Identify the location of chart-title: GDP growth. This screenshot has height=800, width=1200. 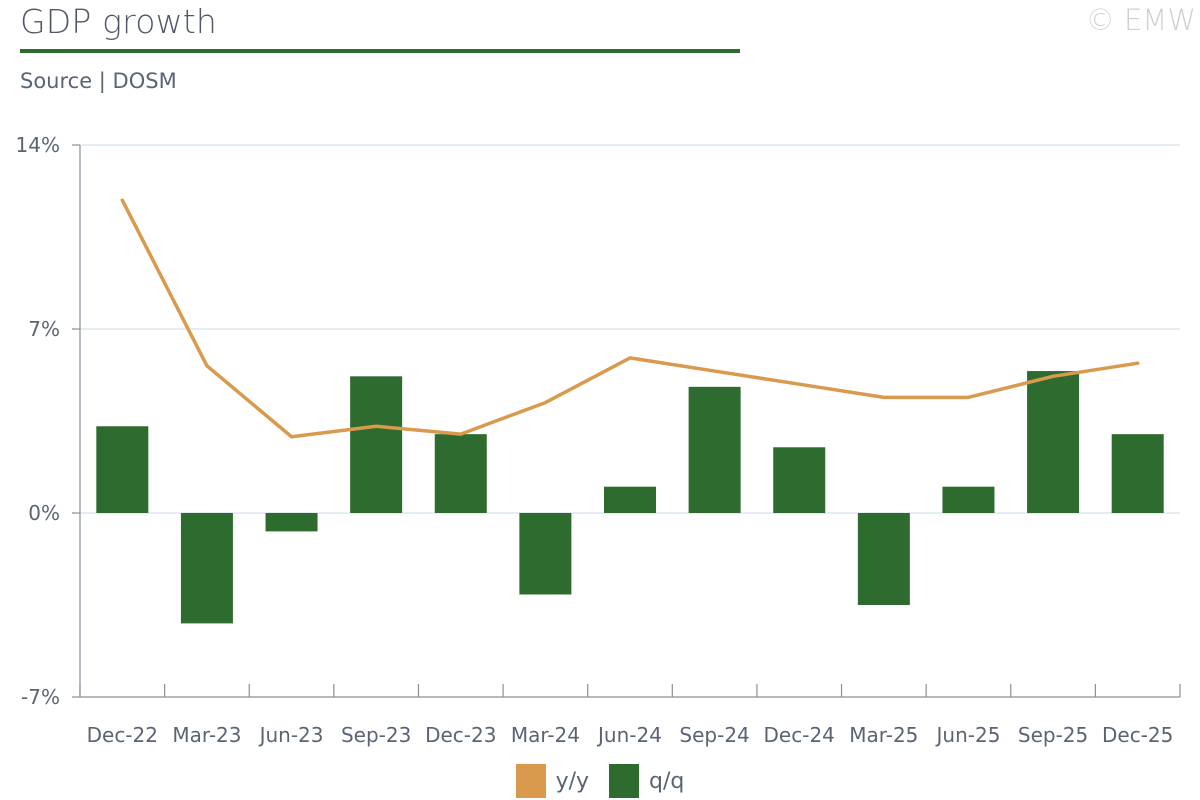
(119, 21).